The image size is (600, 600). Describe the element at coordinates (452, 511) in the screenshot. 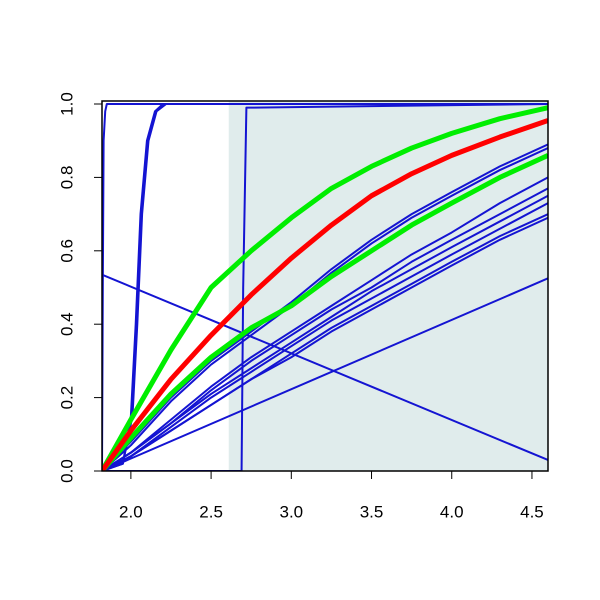

I see `x-tick-label: 4.0` at that location.